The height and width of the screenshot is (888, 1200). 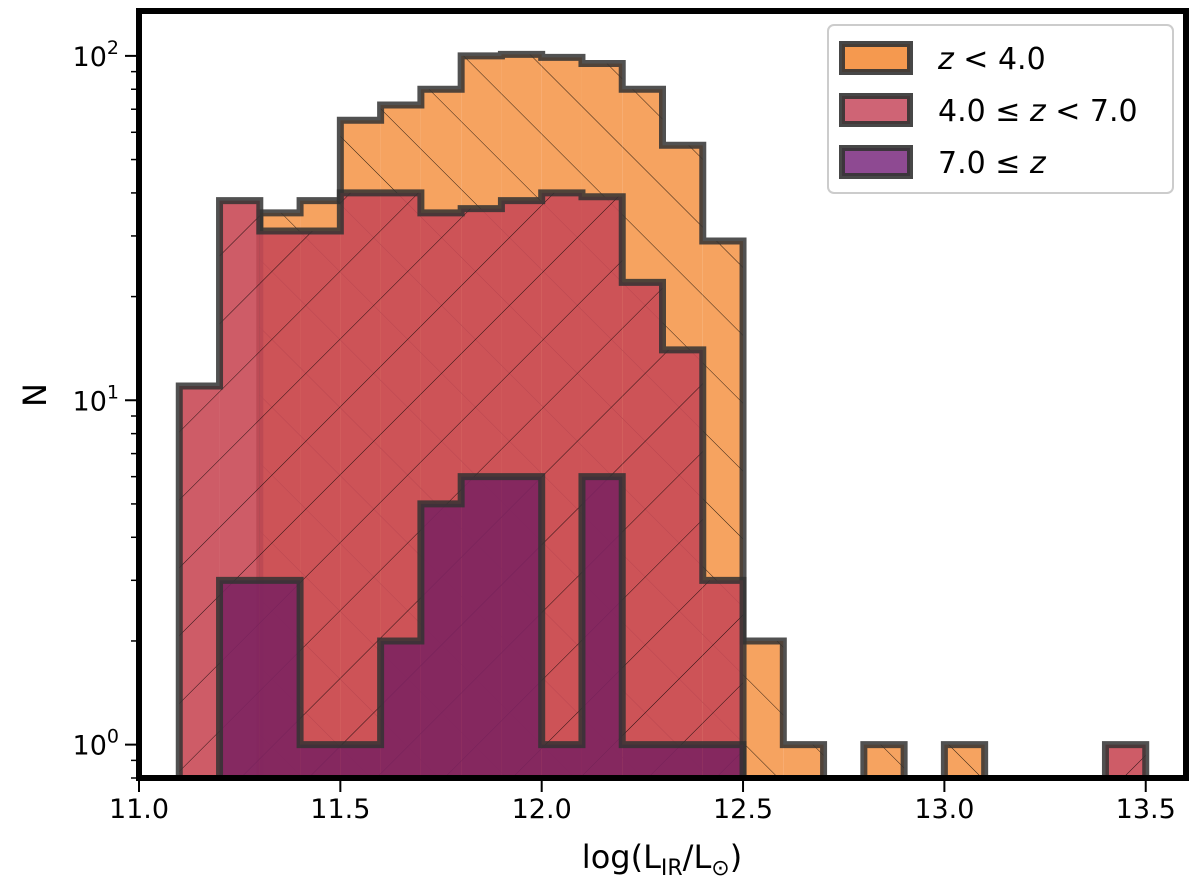 I want to click on legend-box, so click(x=1000, y=109).